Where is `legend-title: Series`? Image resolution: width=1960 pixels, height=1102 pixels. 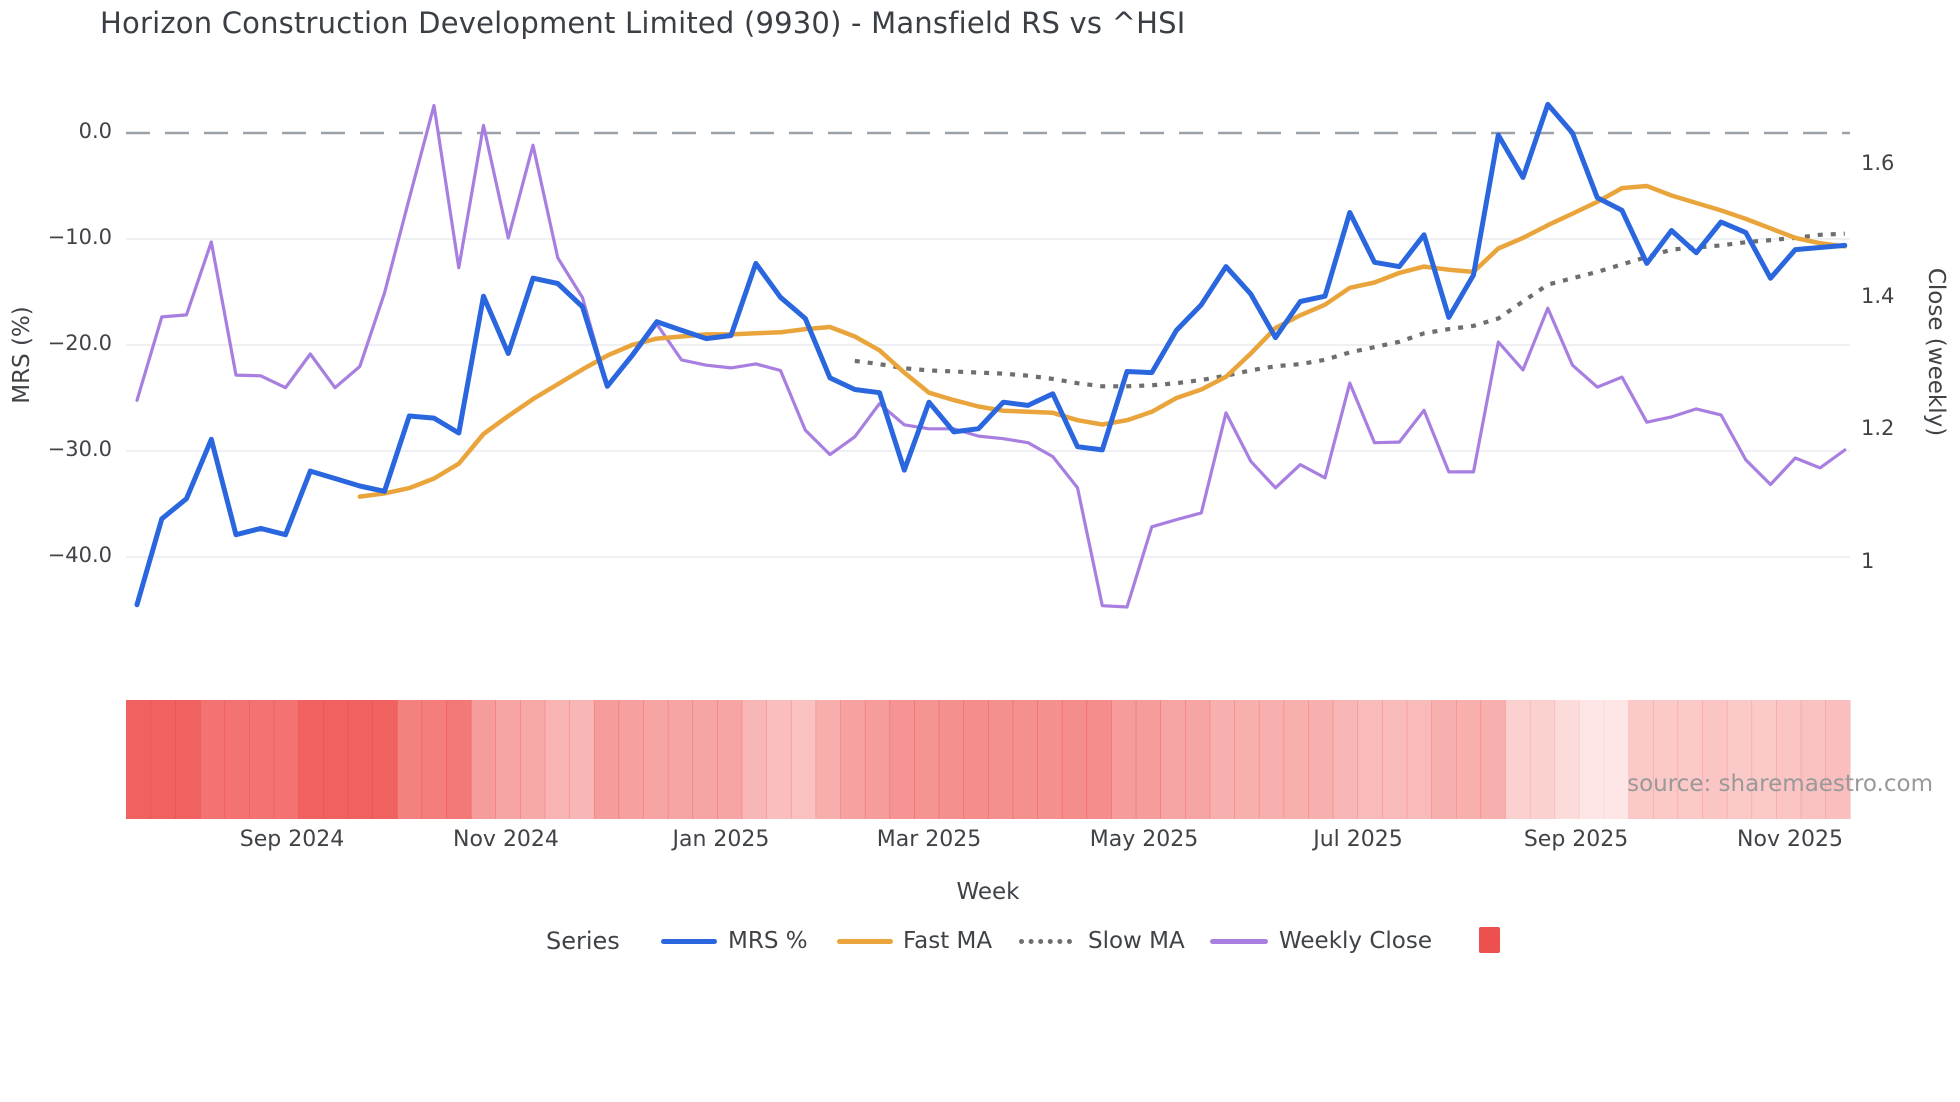 legend-title: Series is located at coordinates (583, 941).